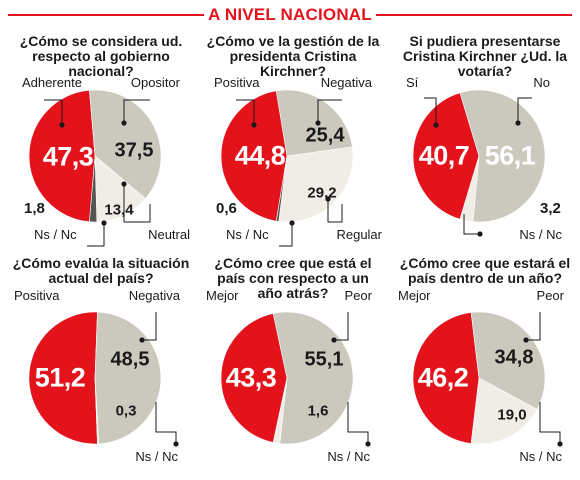 Image resolution: width=580 pixels, height=480 pixels. What do you see at coordinates (245, 112) in the screenshot?
I see `leader-line-positiva` at bounding box center [245, 112].